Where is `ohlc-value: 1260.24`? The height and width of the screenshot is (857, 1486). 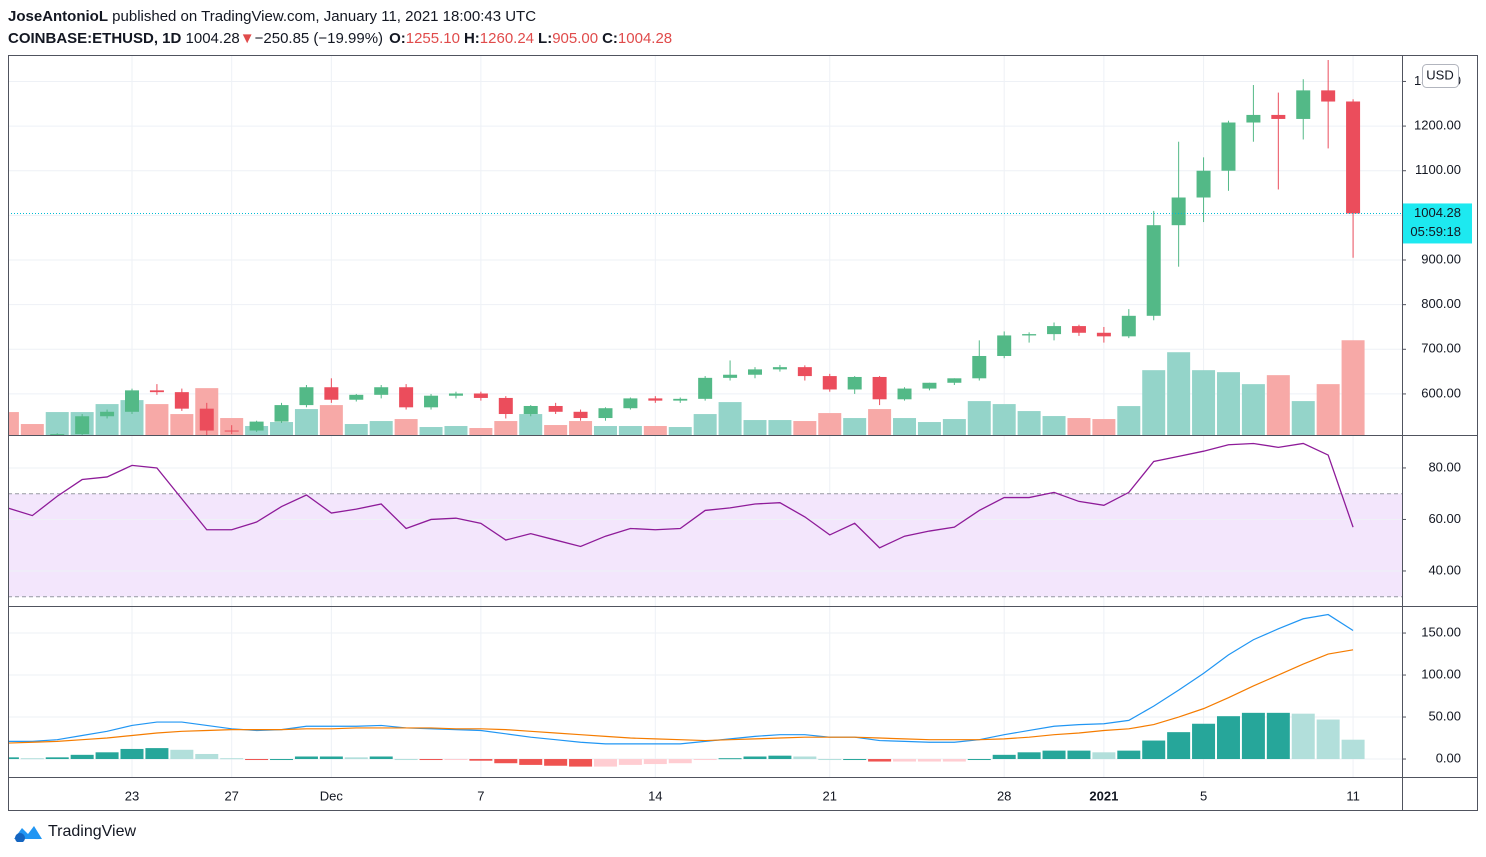
ohlc-value: 1260.24 is located at coordinates (507, 38).